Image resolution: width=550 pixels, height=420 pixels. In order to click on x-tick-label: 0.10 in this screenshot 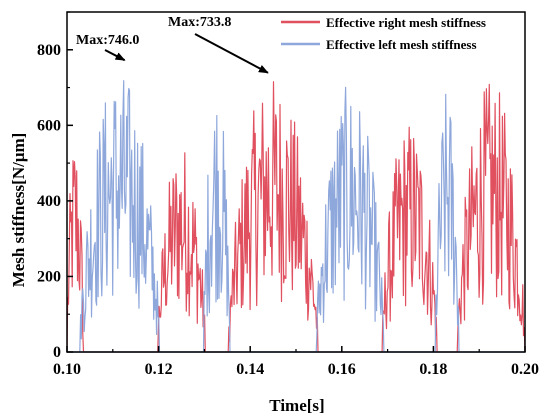, I will do `click(67, 369)`.